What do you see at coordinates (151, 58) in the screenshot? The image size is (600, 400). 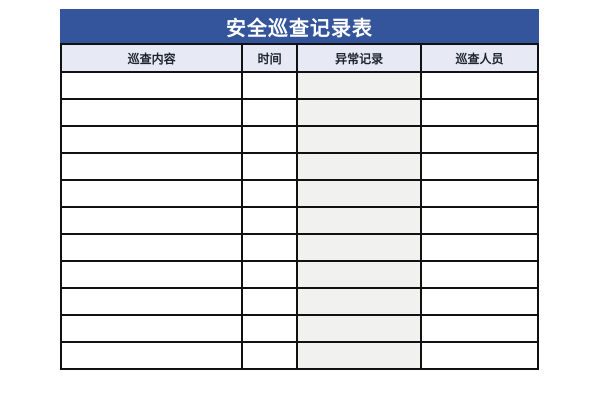 I see `column-header-inspection-content: 巡查内容` at bounding box center [151, 58].